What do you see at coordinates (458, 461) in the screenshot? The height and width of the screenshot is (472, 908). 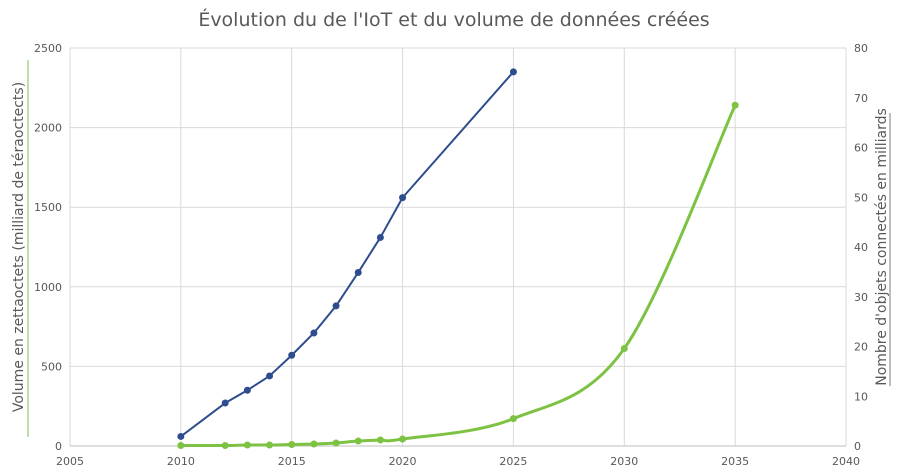 I see `x-axis-ticks: 2005 2010 2015 2020 2025 2030 2035 2040` at bounding box center [458, 461].